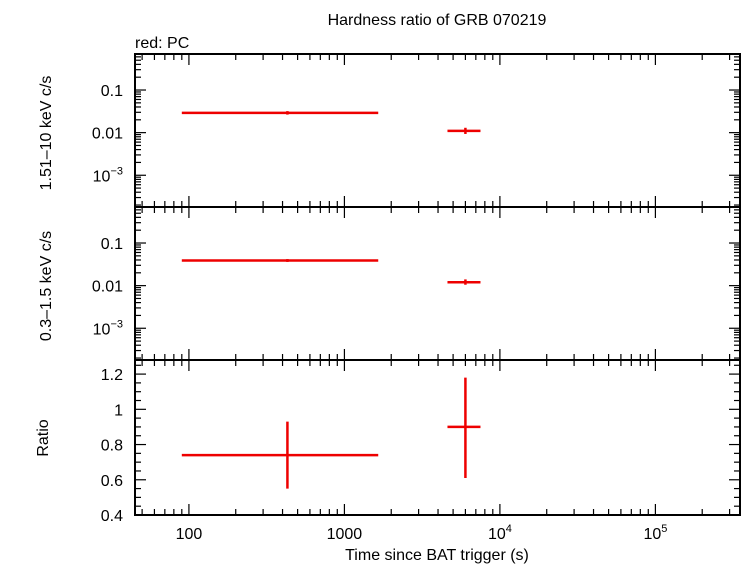 This screenshot has width=742, height=566. I want to click on y-axis-label-hard: 1.51–10 keV c/s, so click(46, 133).